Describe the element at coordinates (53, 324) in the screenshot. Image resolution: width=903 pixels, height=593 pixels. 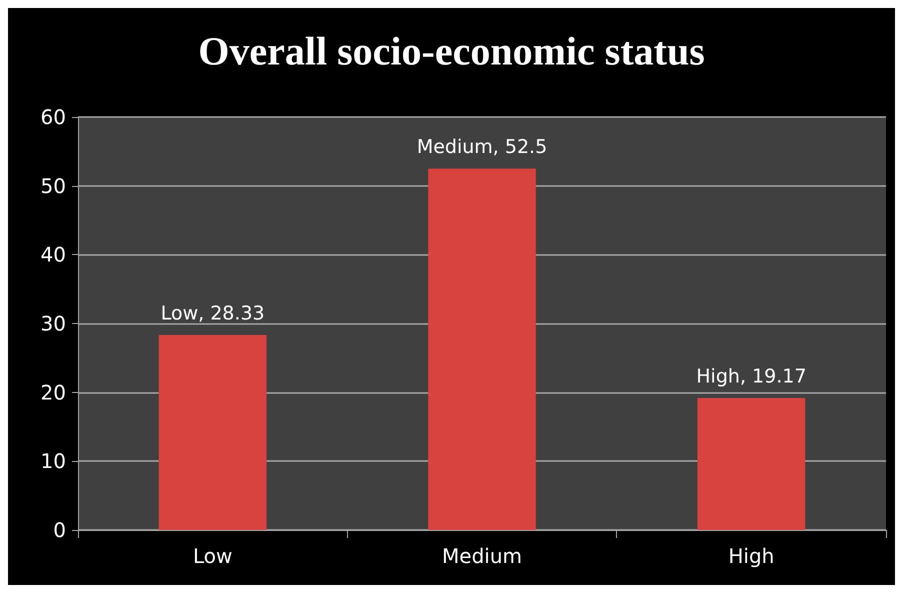
I see `y-tick-label: 30` at that location.